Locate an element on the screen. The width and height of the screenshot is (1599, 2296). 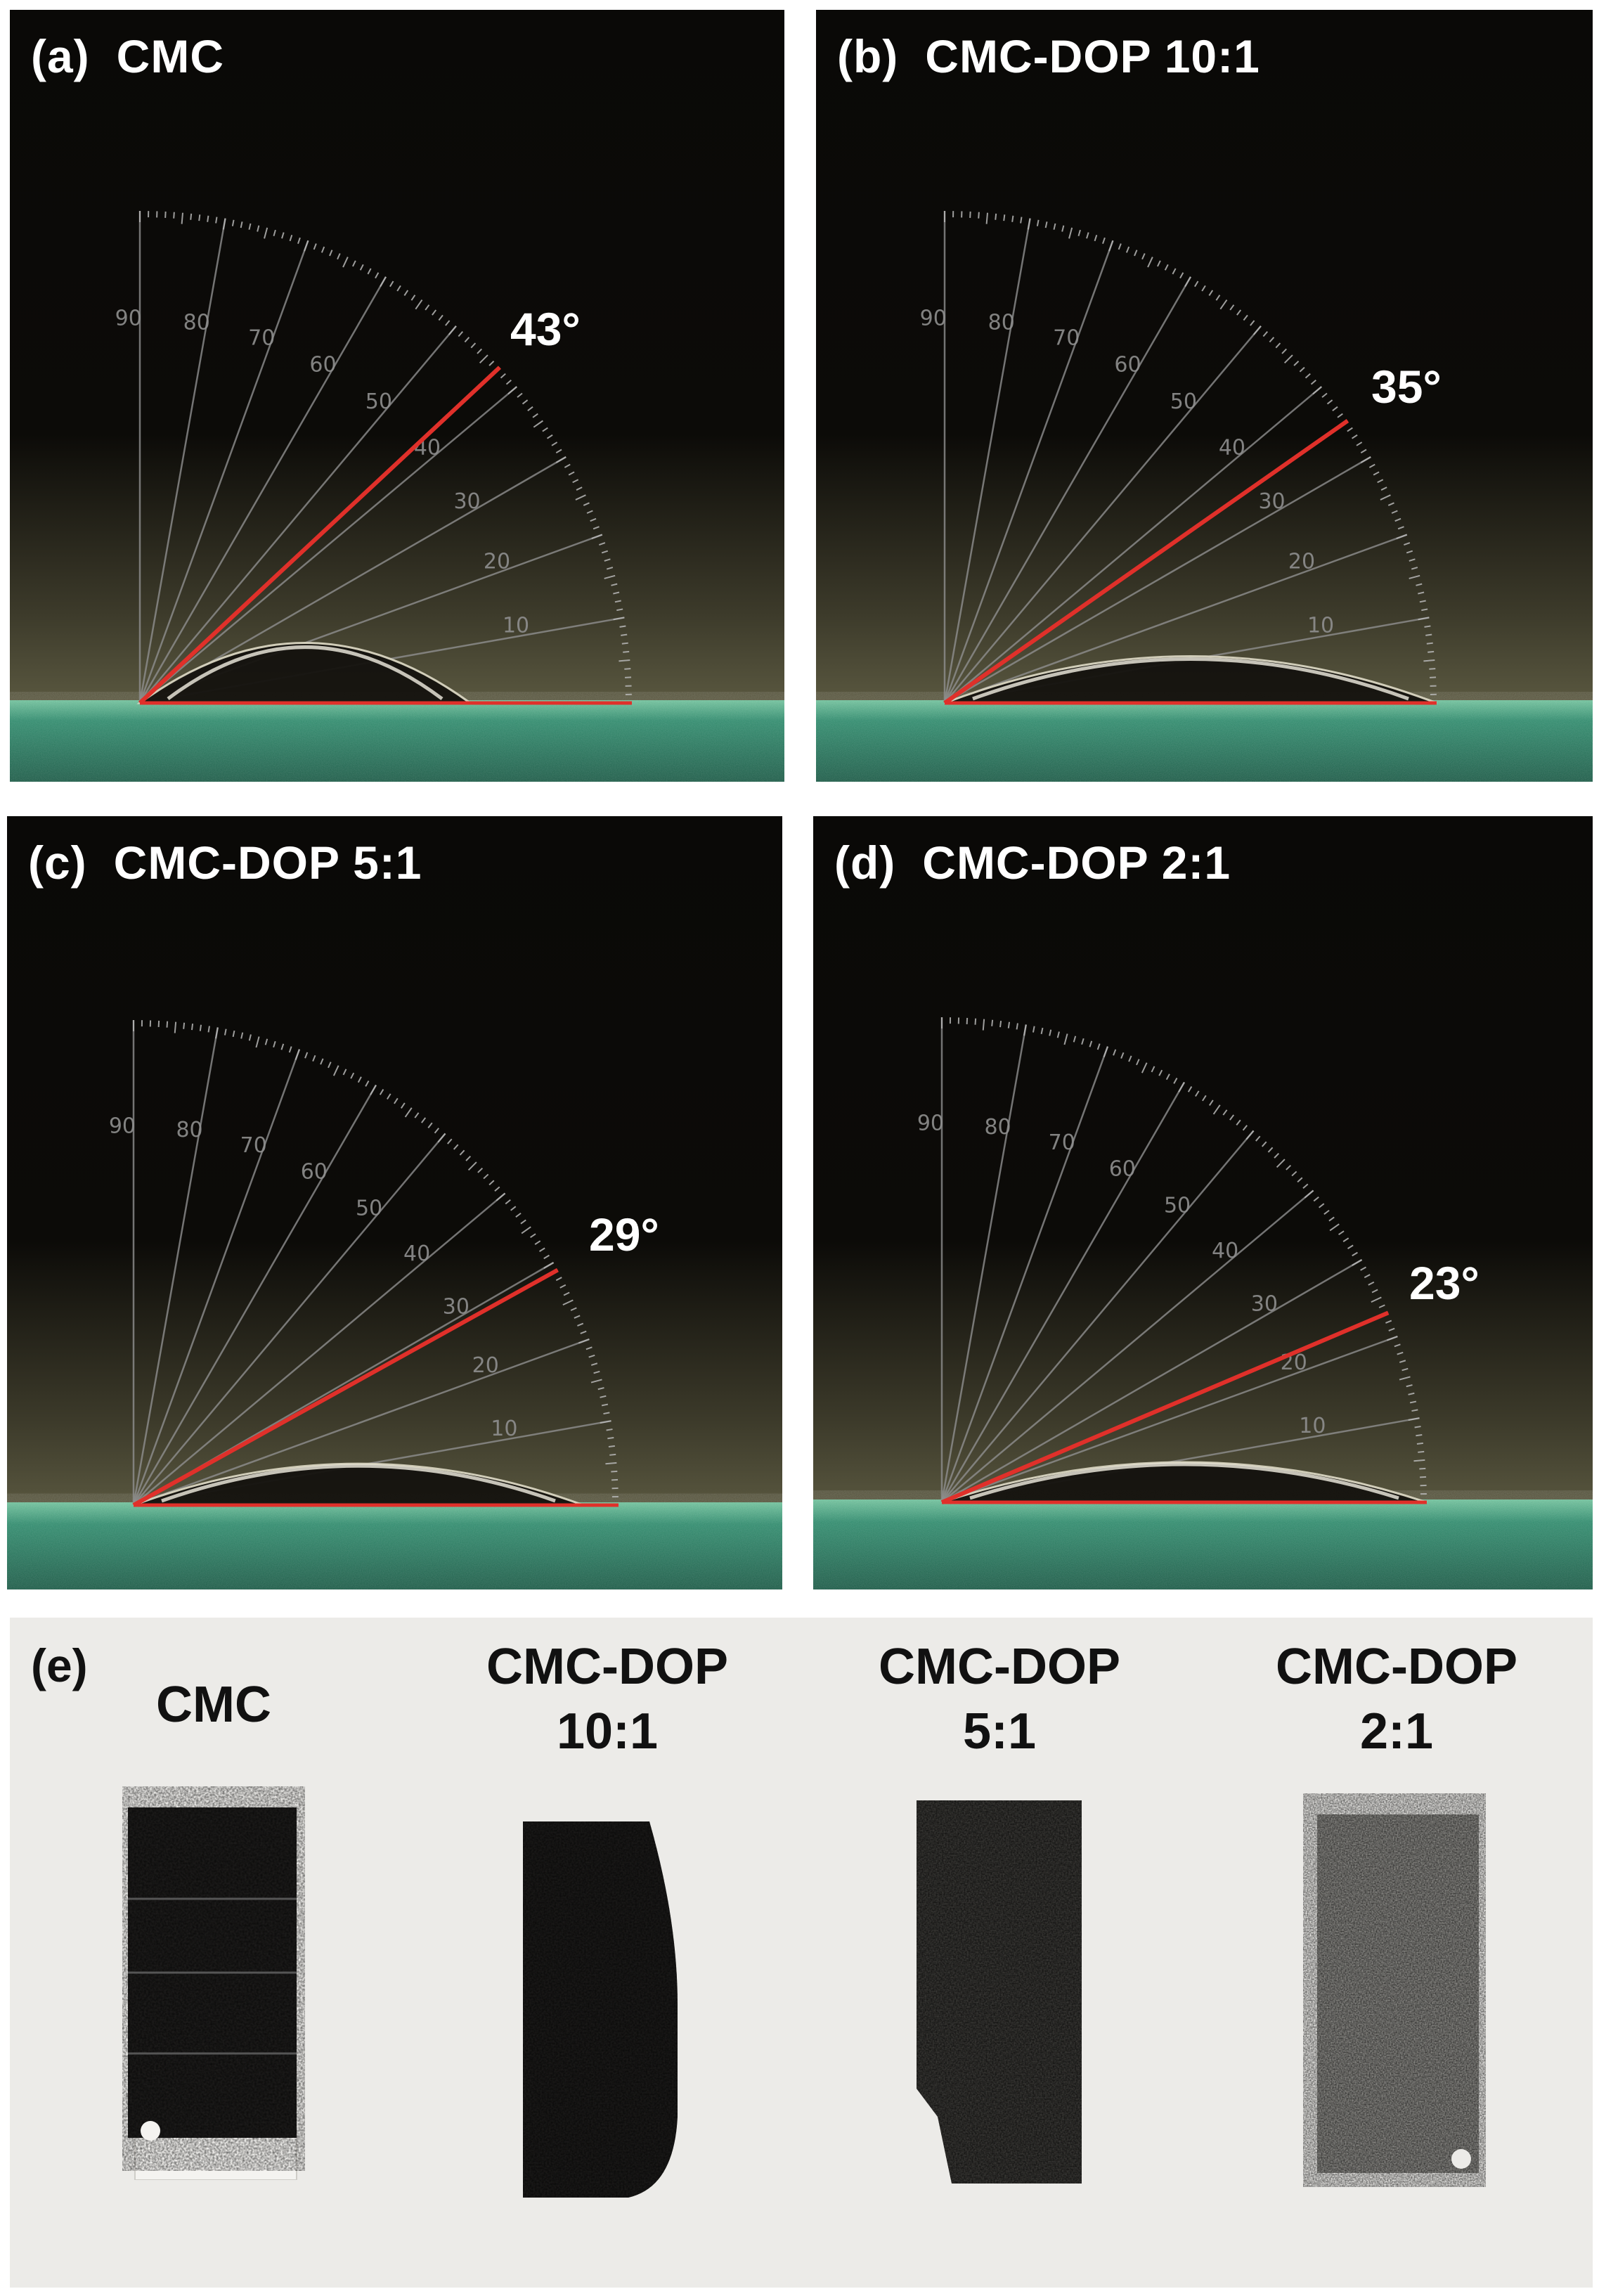
protractor-tick-label: 80 is located at coordinates (189, 1130).